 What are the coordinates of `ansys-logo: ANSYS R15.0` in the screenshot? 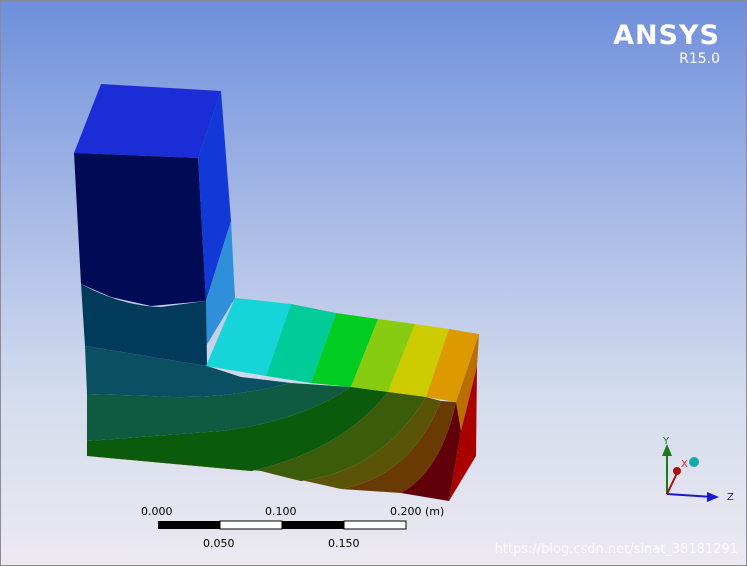 It's located at (666, 44).